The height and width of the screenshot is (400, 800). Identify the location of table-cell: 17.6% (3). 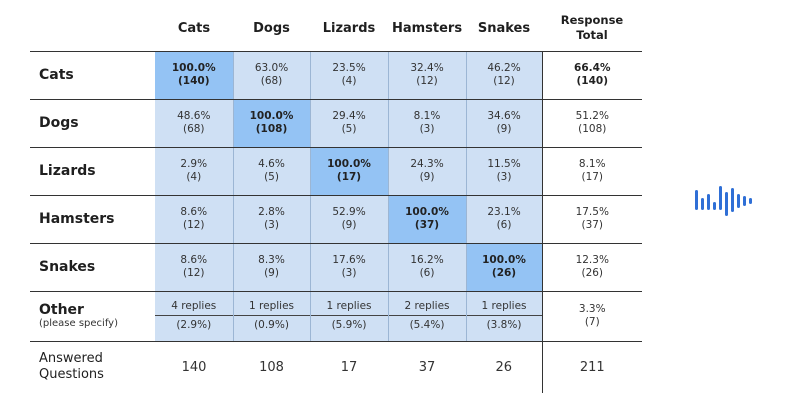
(348, 267).